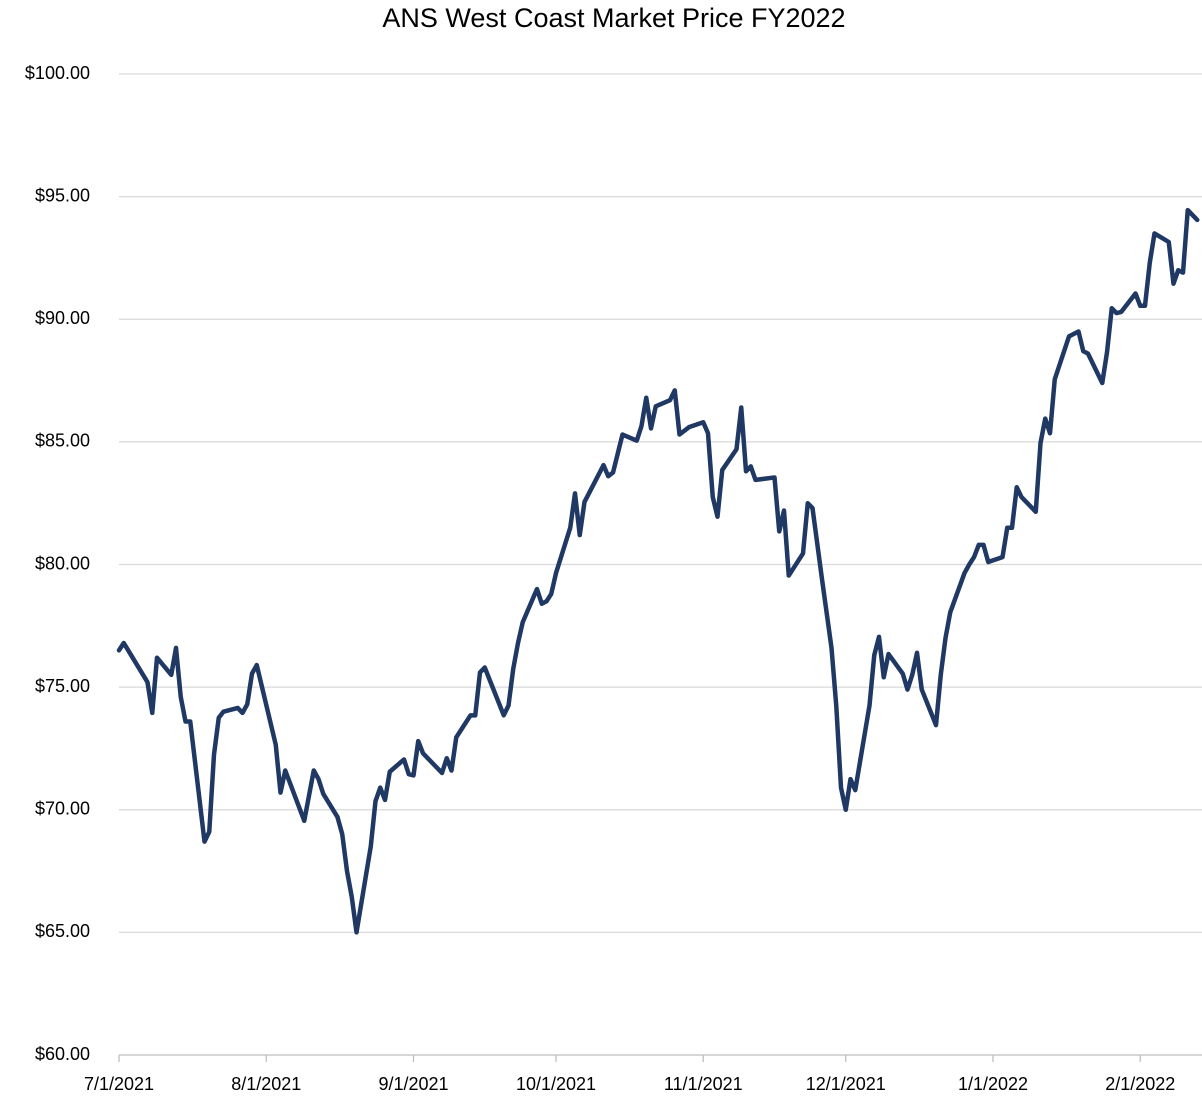  I want to click on y-tick-label: $65.00, so click(62, 931).